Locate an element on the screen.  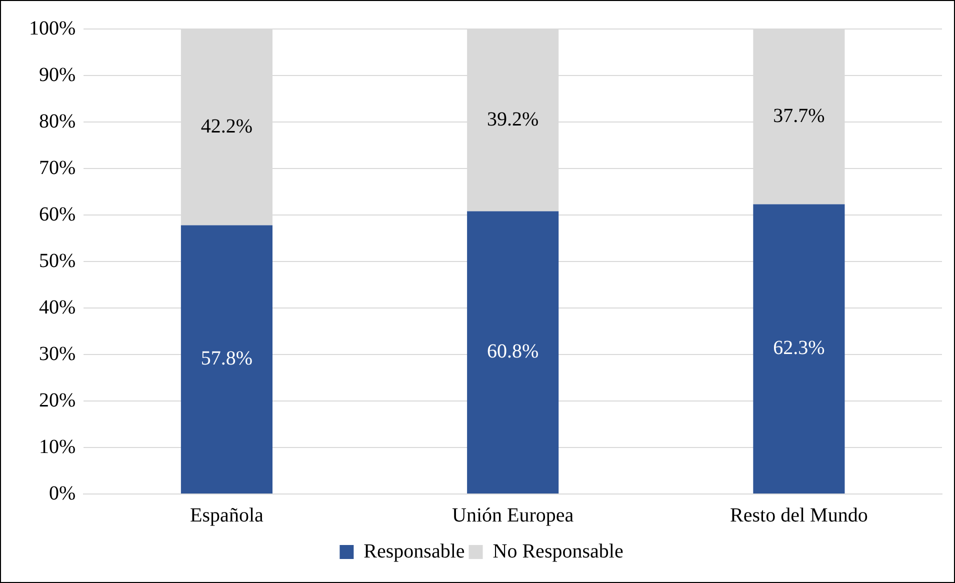
y-tick-label: 0% is located at coordinates (62, 493).